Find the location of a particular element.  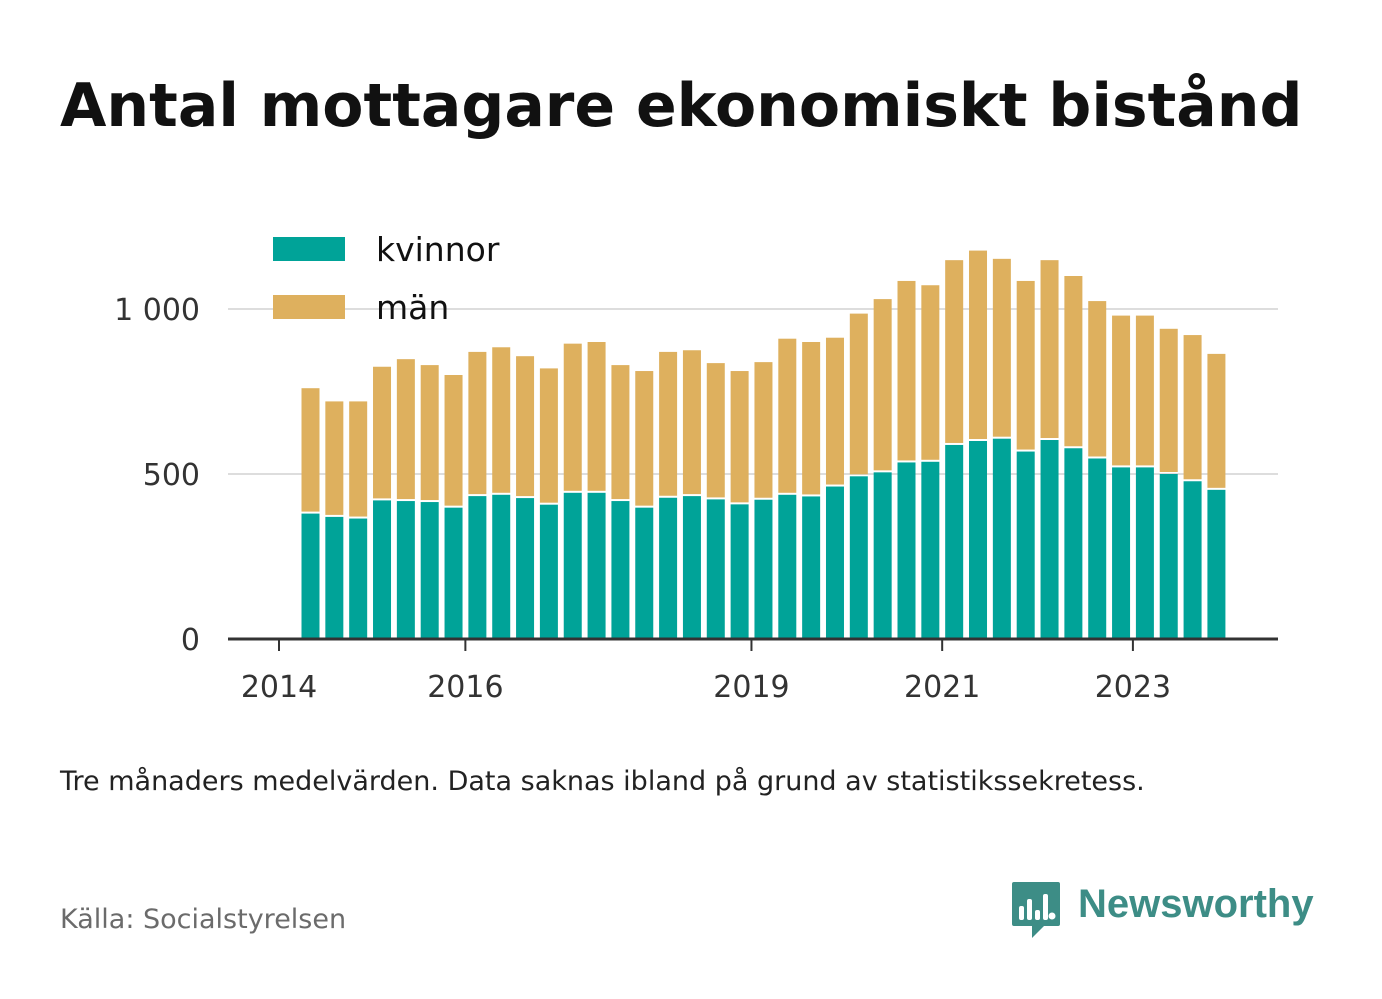

brand-name: Newsworthy is located at coordinates (1196, 904).